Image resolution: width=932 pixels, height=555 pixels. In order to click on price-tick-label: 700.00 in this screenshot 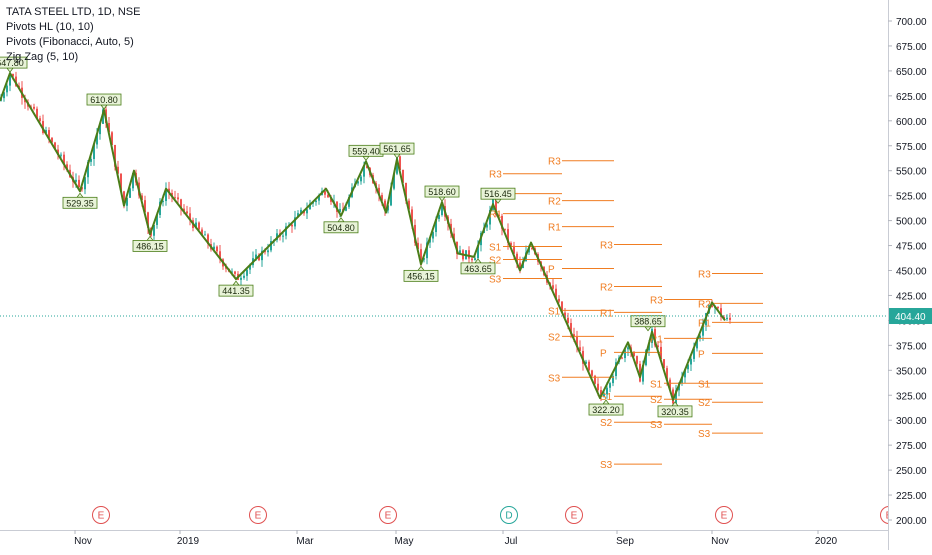, I will do `click(911, 22)`.